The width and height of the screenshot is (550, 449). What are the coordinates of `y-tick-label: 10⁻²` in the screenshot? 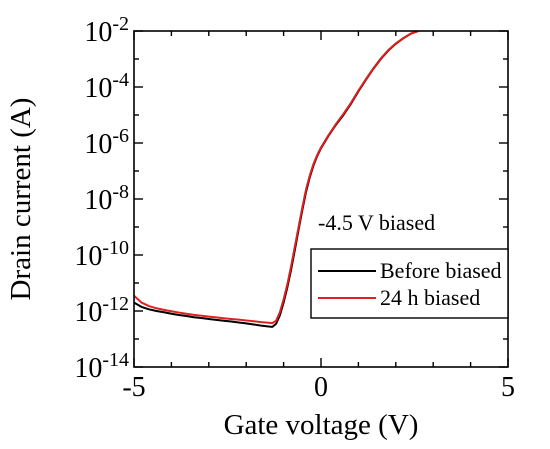 It's located at (106, 30).